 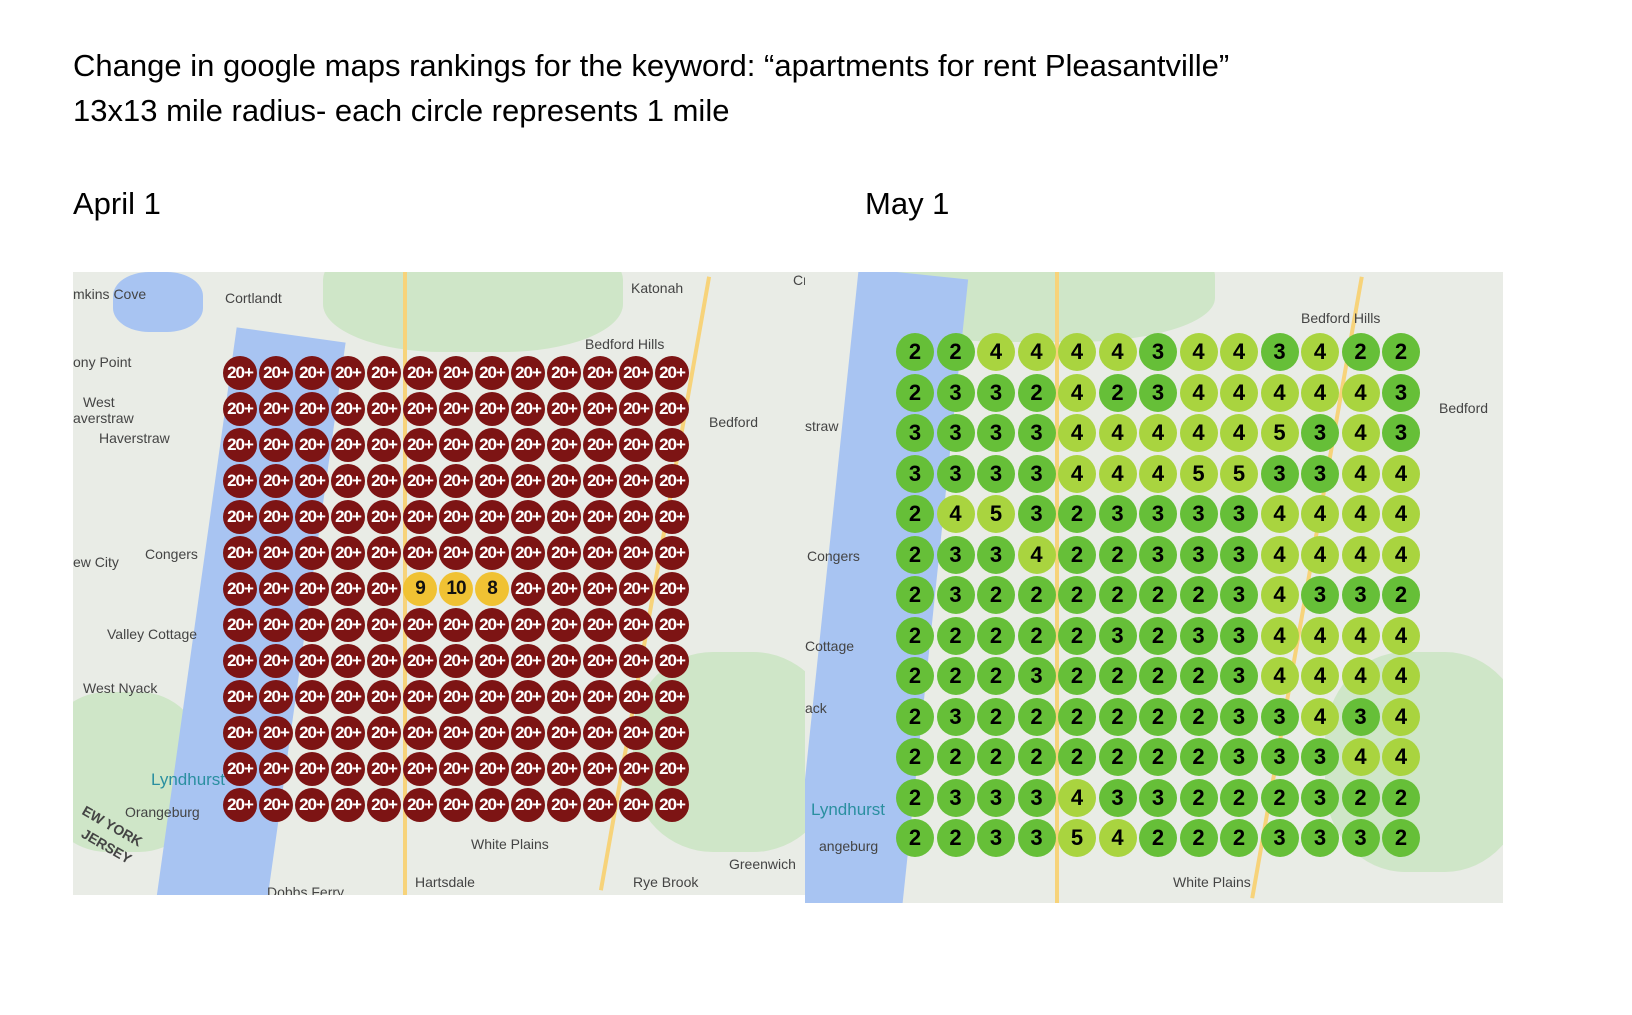 What do you see at coordinates (152, 634) in the screenshot?
I see `place-label: Valley Cottage` at bounding box center [152, 634].